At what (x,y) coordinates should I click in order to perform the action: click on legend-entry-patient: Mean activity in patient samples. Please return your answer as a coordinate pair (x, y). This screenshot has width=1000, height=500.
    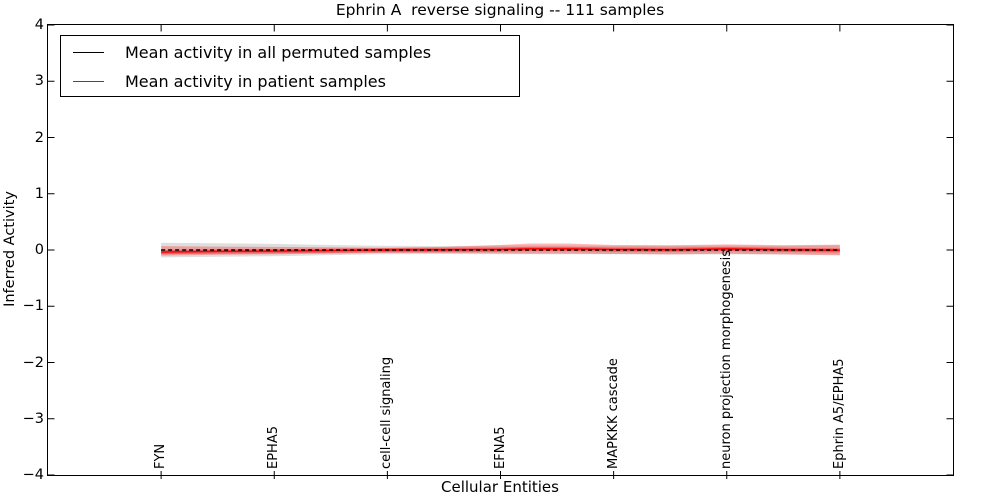
    Looking at the image, I should click on (290, 81).